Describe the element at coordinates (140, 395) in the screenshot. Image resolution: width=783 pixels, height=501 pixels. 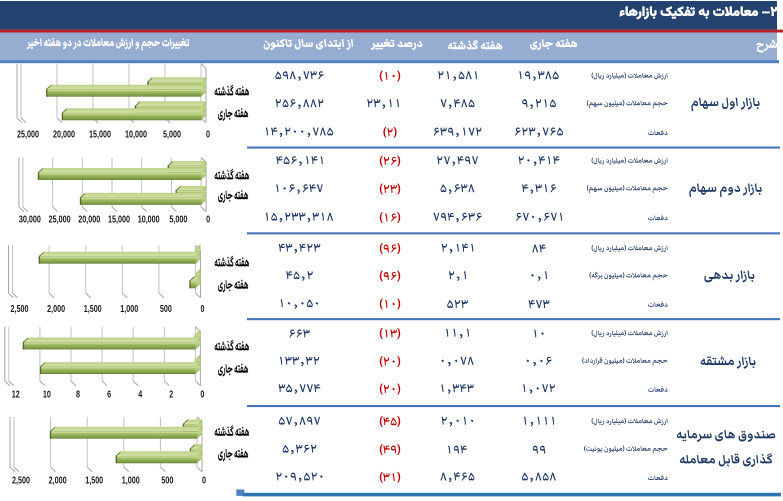
I see `svg-text: 4` at that location.